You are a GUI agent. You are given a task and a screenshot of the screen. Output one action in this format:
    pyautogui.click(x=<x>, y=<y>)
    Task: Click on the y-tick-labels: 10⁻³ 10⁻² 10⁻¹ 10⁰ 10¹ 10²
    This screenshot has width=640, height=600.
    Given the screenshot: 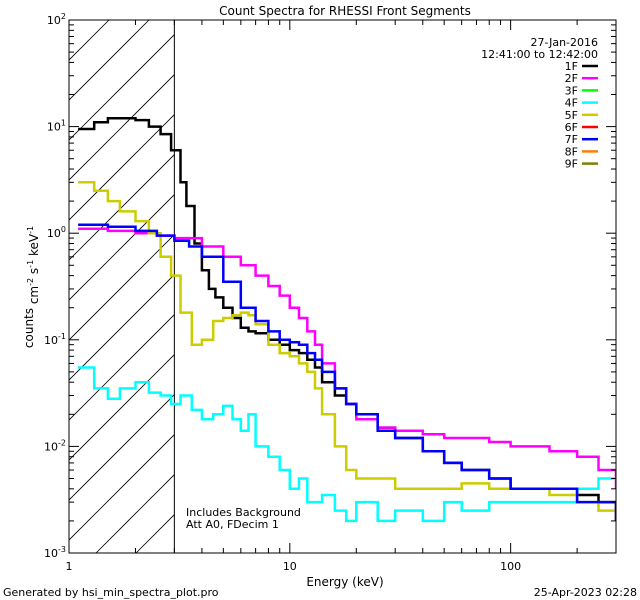 What is the action you would take?
    pyautogui.click(x=55, y=286)
    